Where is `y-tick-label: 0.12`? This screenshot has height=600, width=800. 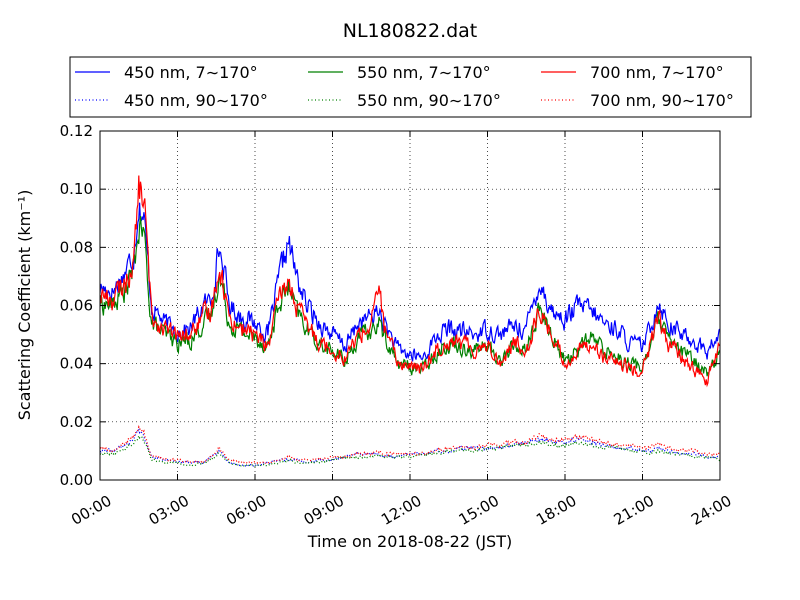
y-tick-label: 0.12 is located at coordinates (76, 131).